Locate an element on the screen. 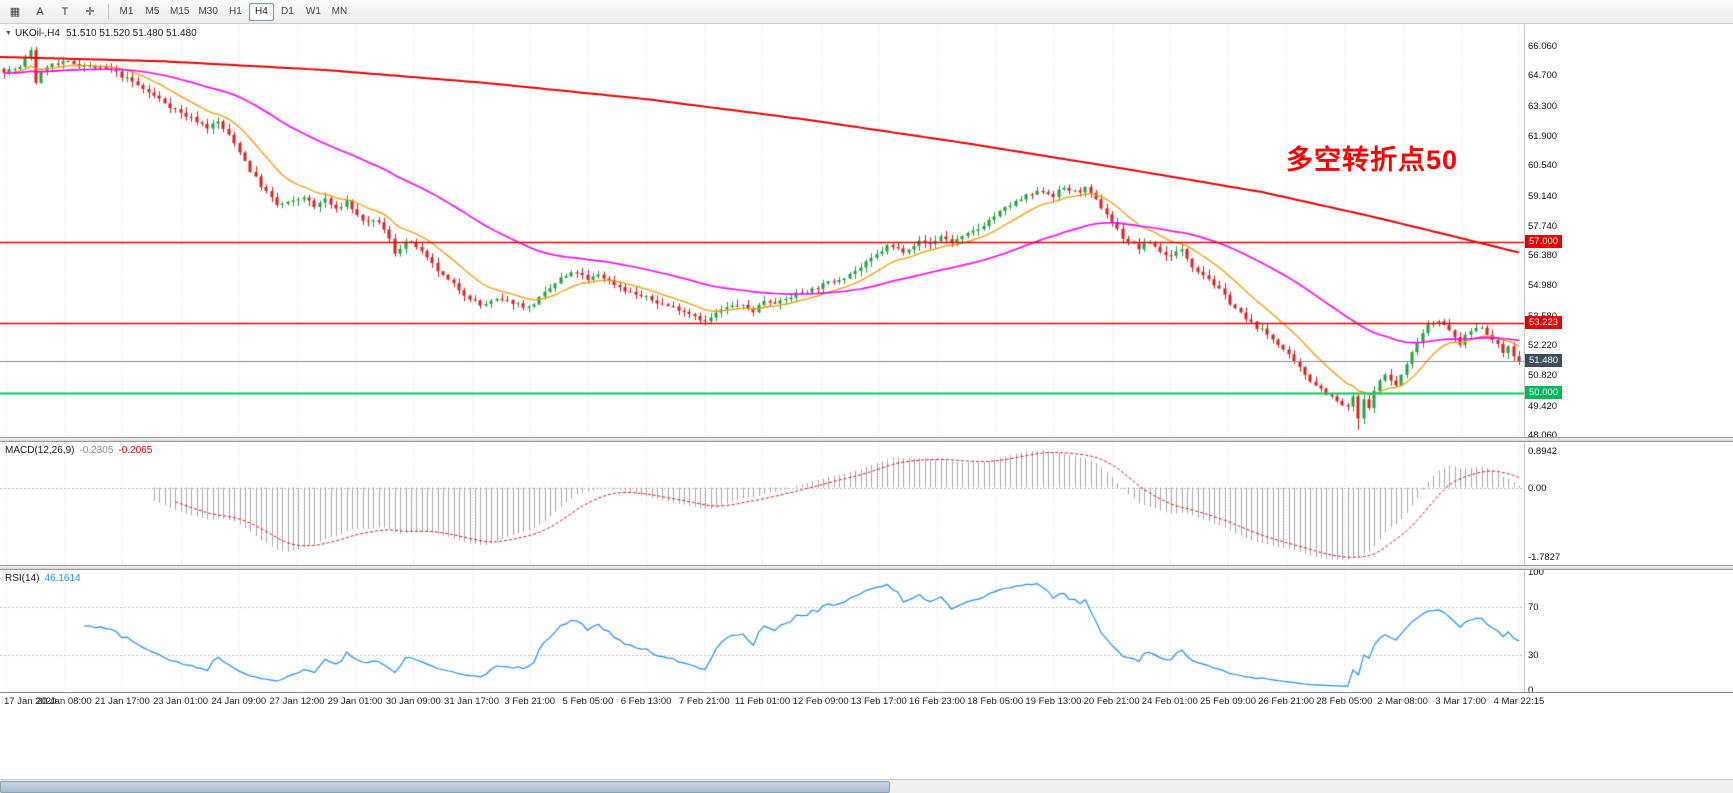 This screenshot has height=793, width=1733. time-axis-label: 31 Jan 17:00 is located at coordinates (471, 701).